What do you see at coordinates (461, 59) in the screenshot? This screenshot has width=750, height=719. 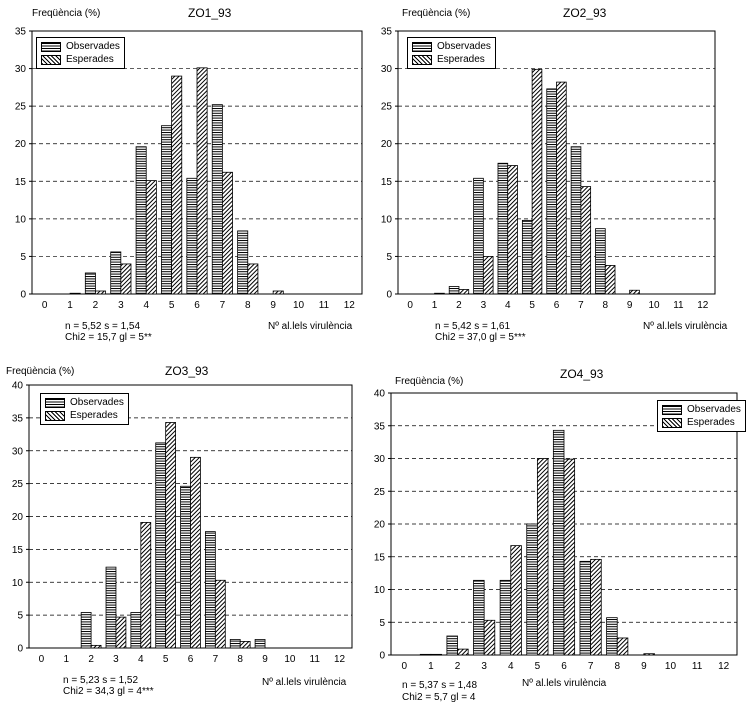 I see `legend-expected-label: Esperades` at bounding box center [461, 59].